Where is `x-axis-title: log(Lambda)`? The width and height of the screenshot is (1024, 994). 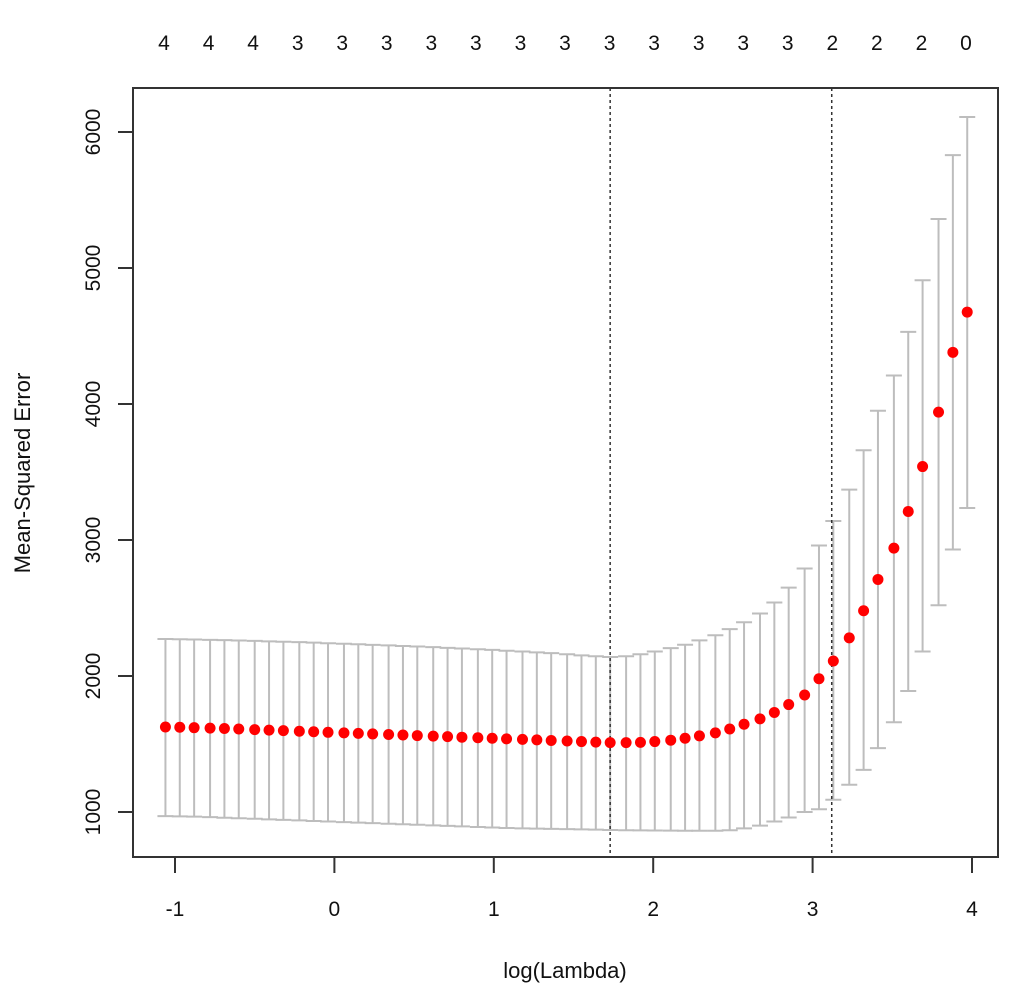 x-axis-title: log(Lambda) is located at coordinates (565, 970).